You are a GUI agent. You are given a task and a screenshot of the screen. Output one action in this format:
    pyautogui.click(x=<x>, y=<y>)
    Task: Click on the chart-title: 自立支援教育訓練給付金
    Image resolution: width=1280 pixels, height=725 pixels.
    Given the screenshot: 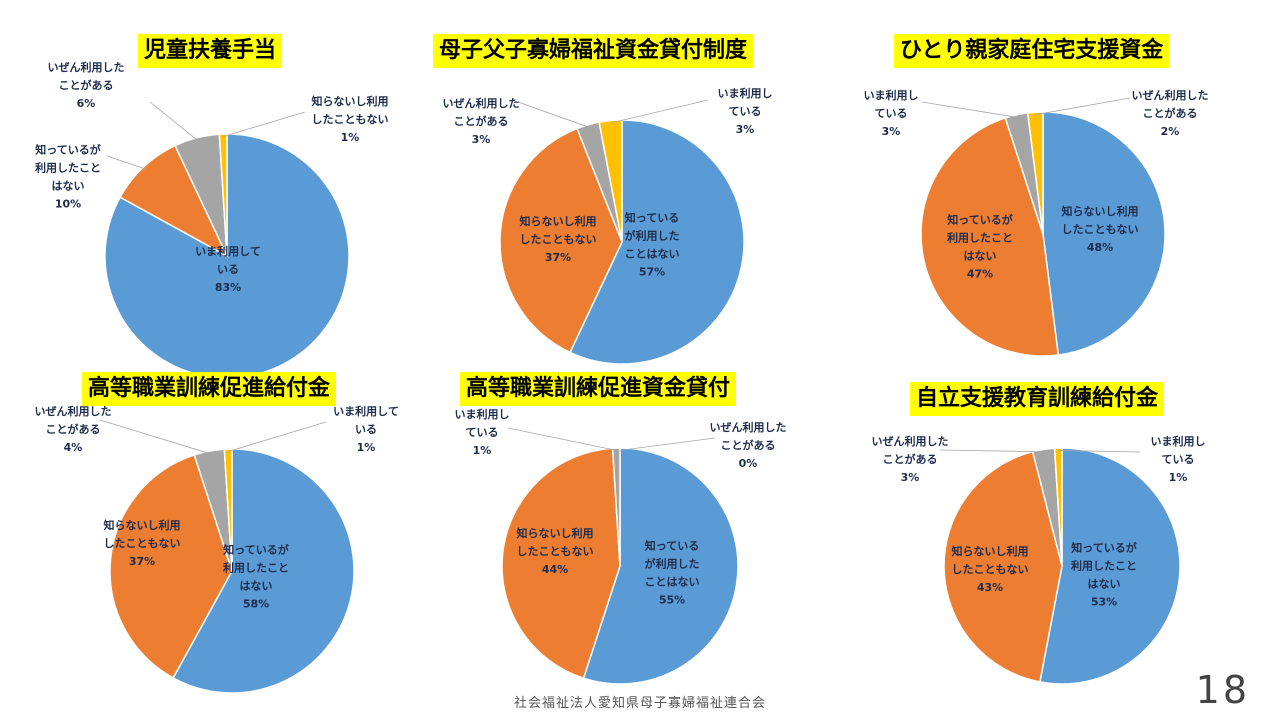 What is the action you would take?
    pyautogui.click(x=1037, y=399)
    